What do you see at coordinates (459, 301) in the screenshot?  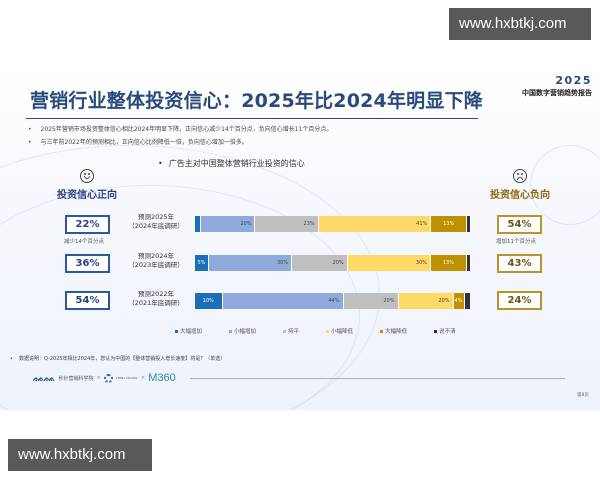 I see `bar-segment: 4%` at bounding box center [459, 301].